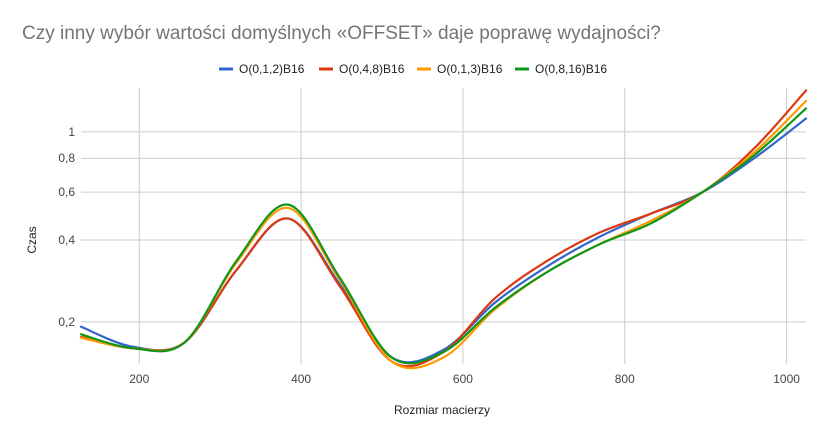  Describe the element at coordinates (66, 322) in the screenshot. I see `y-tick-label: 0,2` at that location.